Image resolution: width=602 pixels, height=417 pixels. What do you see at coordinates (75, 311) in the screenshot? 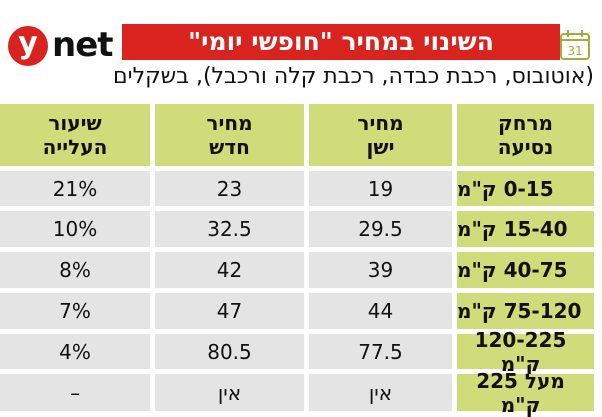
I see `cell-increase: 7%` at bounding box center [75, 311].